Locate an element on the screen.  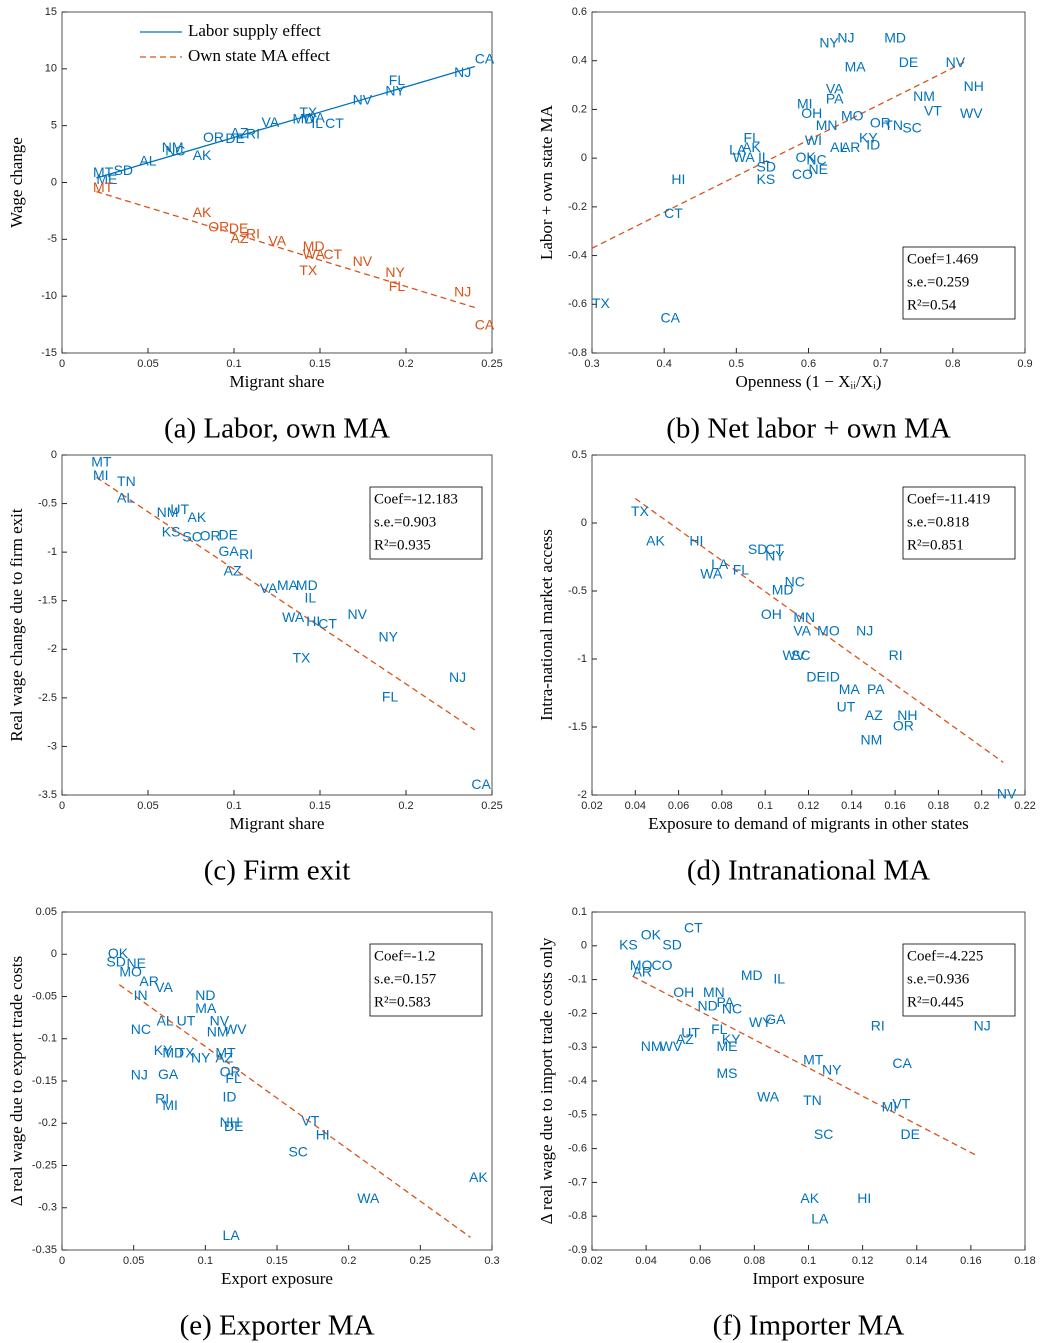
x-tick-label: 0.1 is located at coordinates (808, 1261).